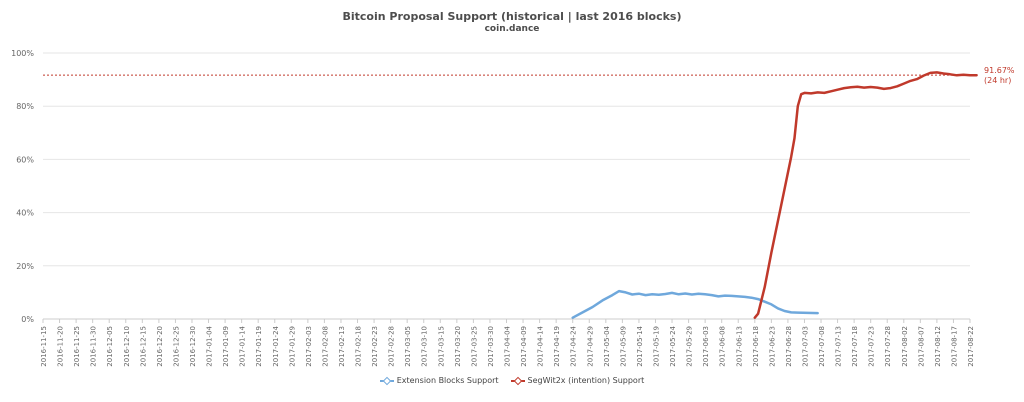 The width and height of the screenshot is (1024, 402). I want to click on y-axis: 0% 20% 40% 60% 80% 100%, so click(22, 186).